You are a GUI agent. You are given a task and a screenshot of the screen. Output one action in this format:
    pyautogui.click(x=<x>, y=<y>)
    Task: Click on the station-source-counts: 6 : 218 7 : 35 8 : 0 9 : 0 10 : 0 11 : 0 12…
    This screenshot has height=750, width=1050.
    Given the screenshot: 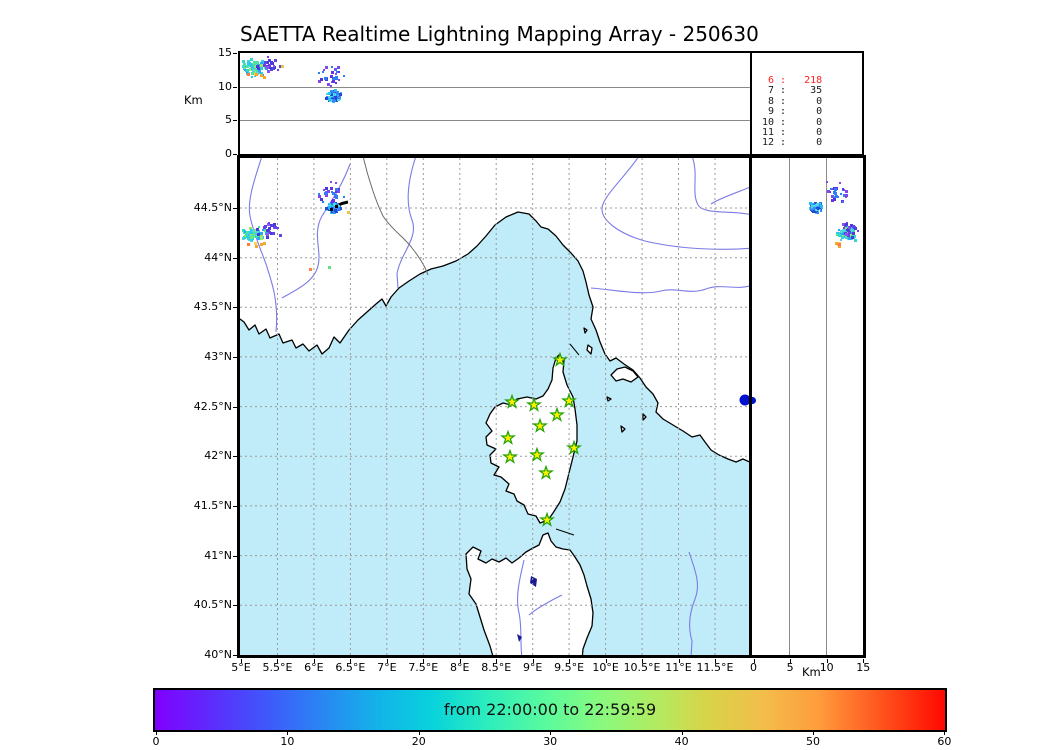 What is the action you would take?
    pyautogui.click(x=807, y=101)
    